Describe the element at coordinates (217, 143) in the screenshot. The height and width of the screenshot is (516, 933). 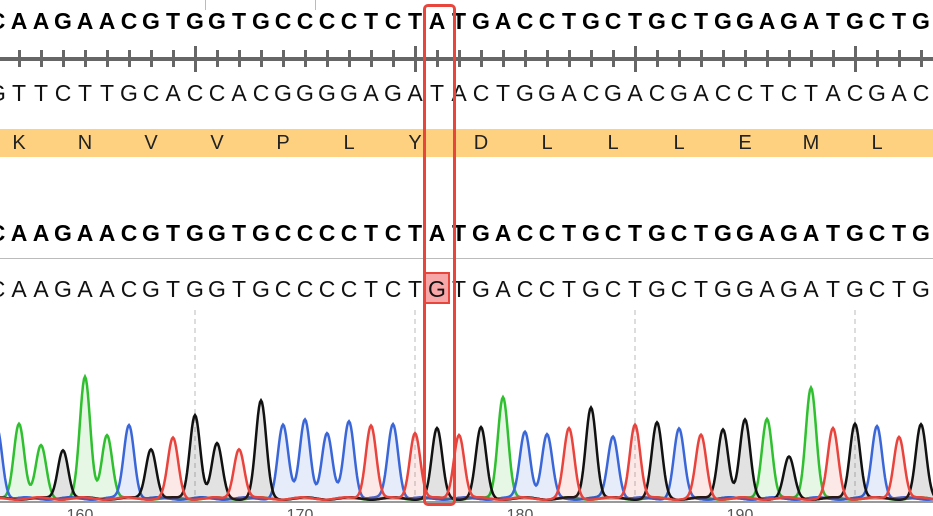
I see `amino-acid: V` at that location.